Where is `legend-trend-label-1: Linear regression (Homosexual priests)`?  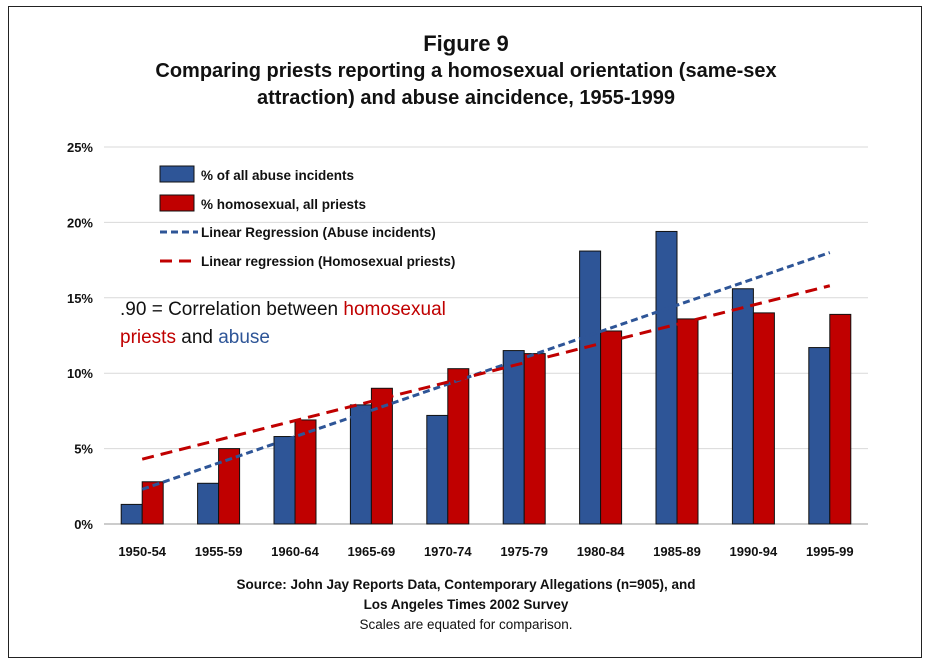
legend-trend-label-1: Linear regression (Homosexual priests) is located at coordinates (328, 261).